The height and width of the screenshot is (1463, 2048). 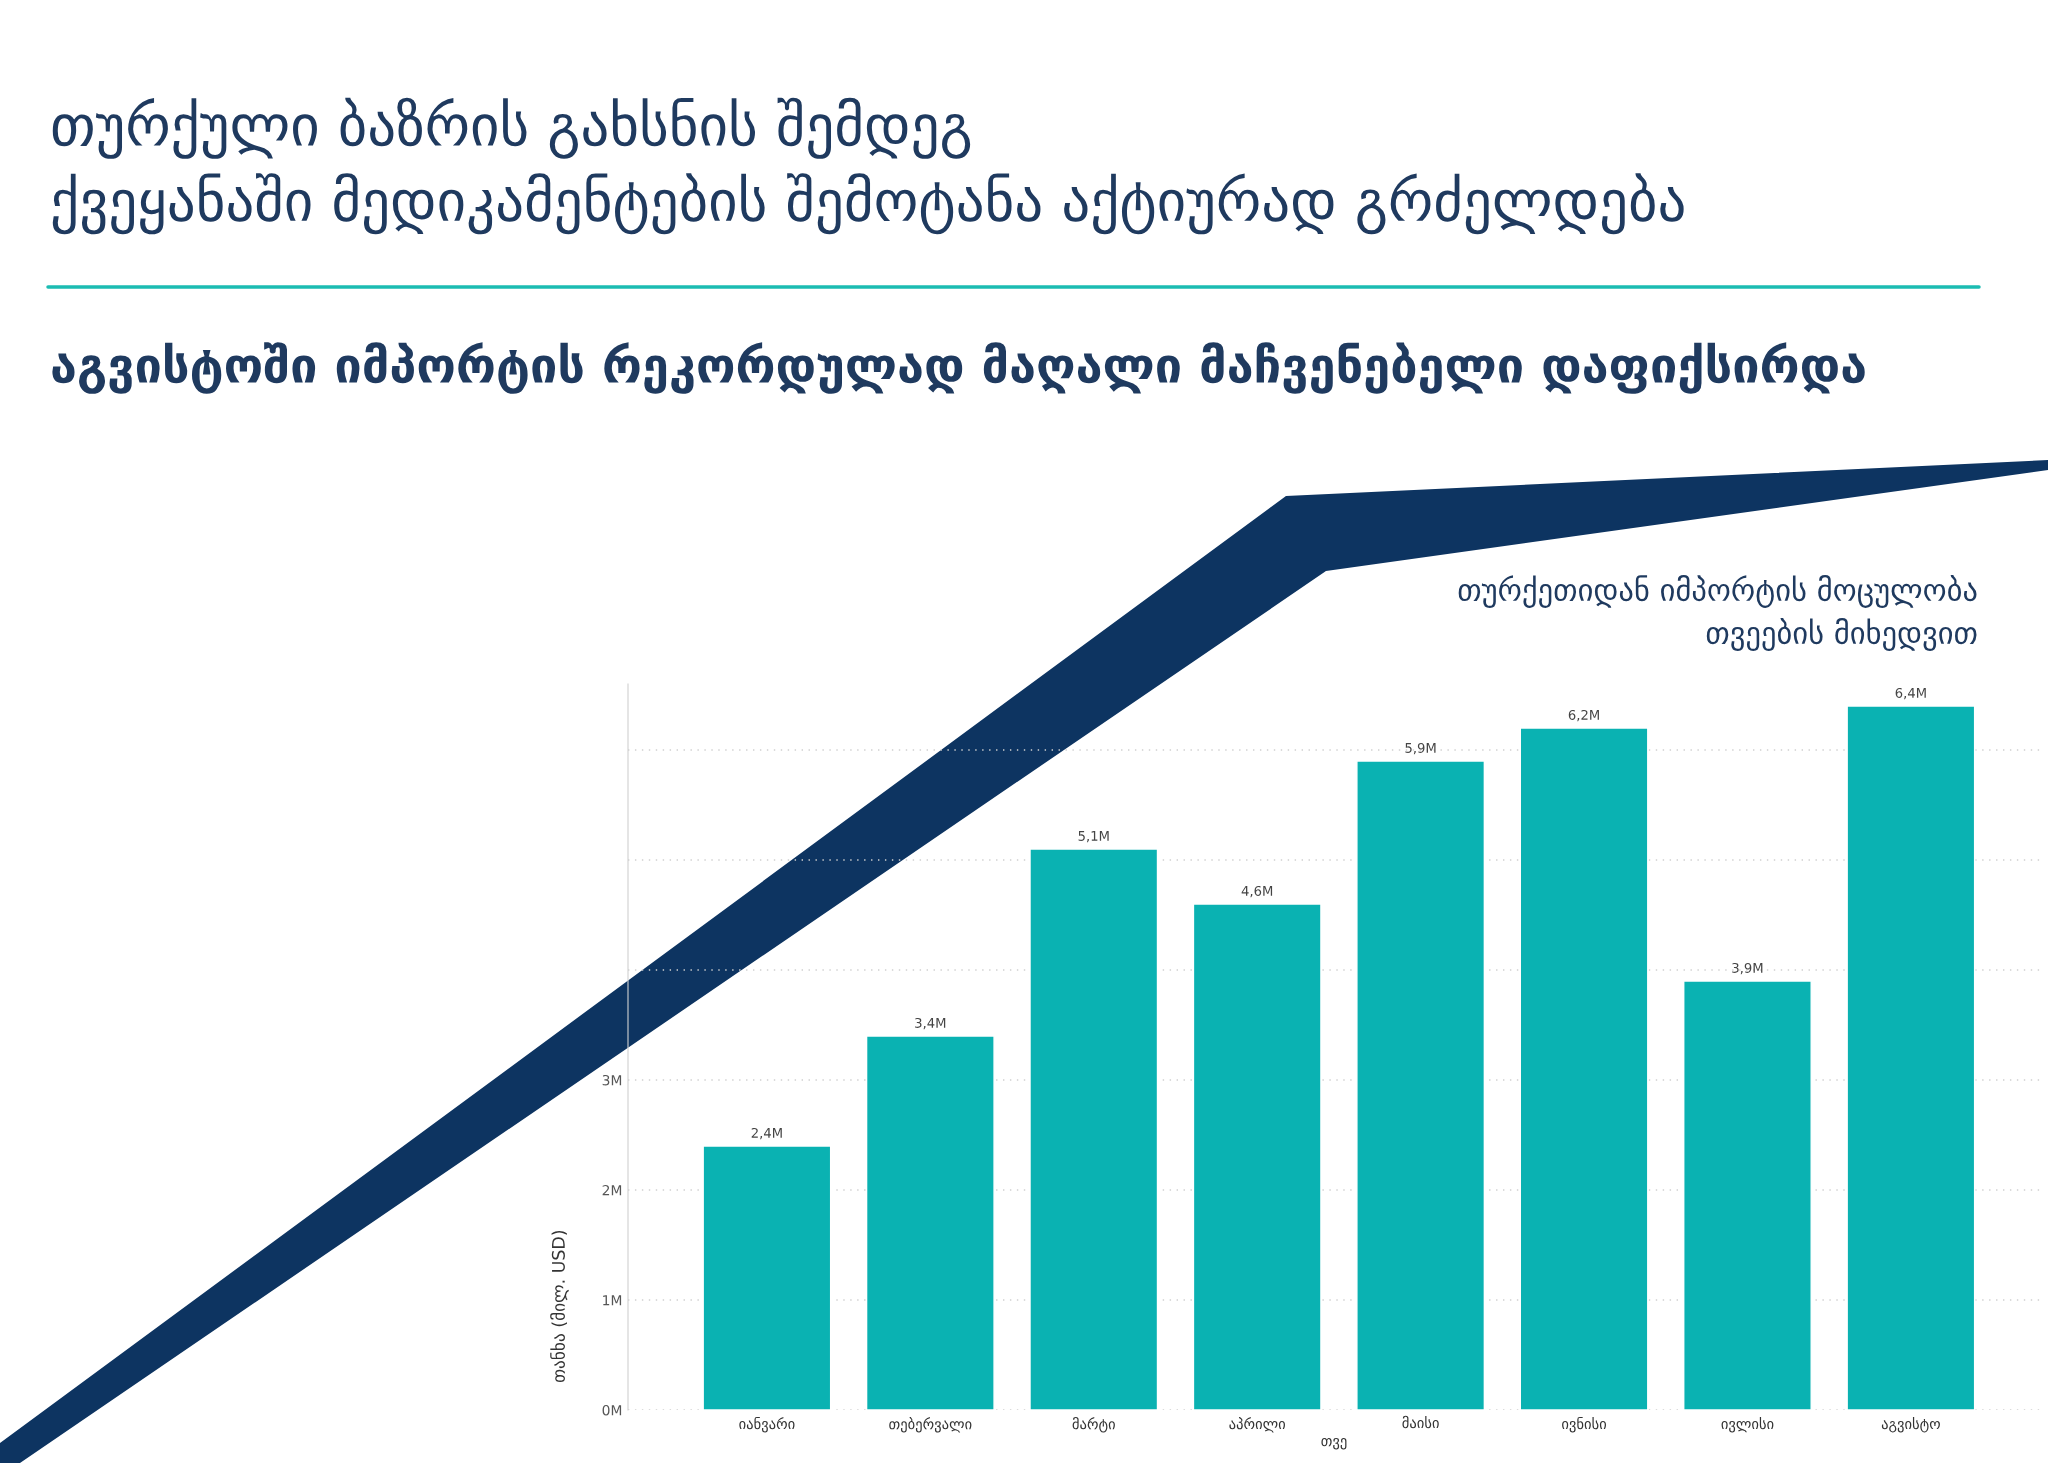 I want to click on text: თურქეთიდან იმპორტის მოცულობა თვეების მიხედვით, so click(x=1717, y=613).